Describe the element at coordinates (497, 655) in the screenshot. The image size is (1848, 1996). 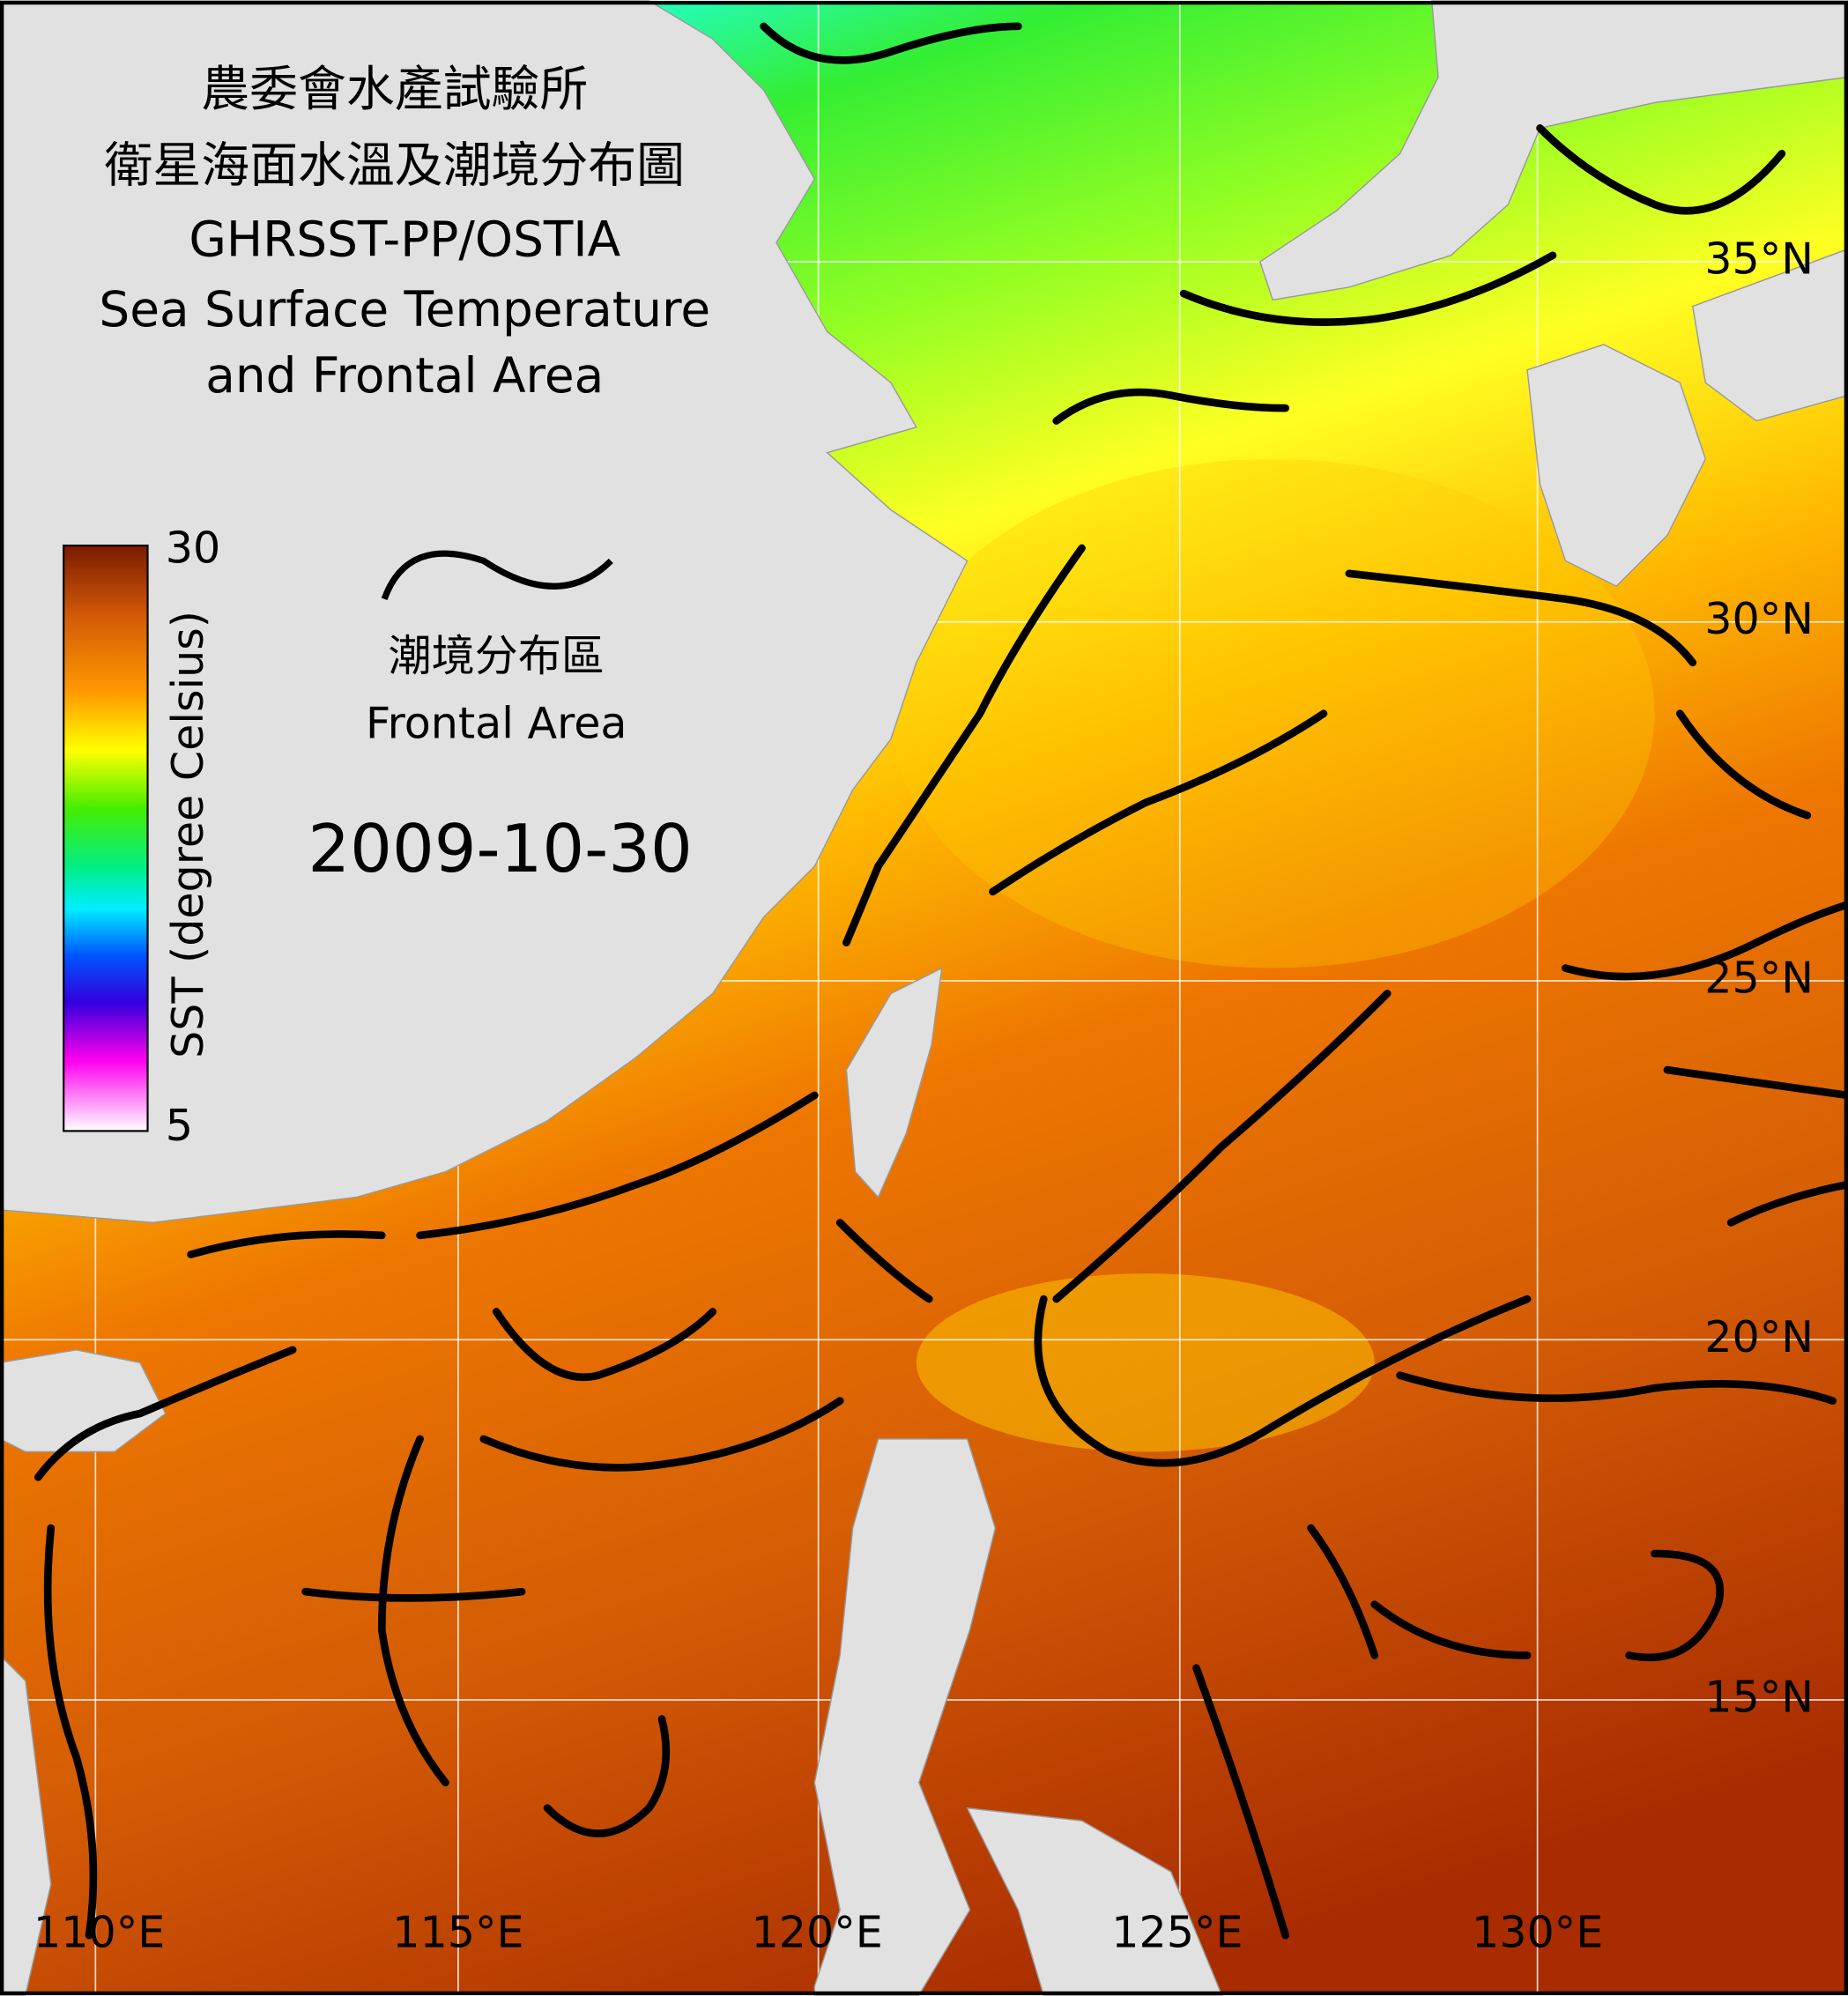
I see `legend-label-zh: 潮境分布區` at that location.